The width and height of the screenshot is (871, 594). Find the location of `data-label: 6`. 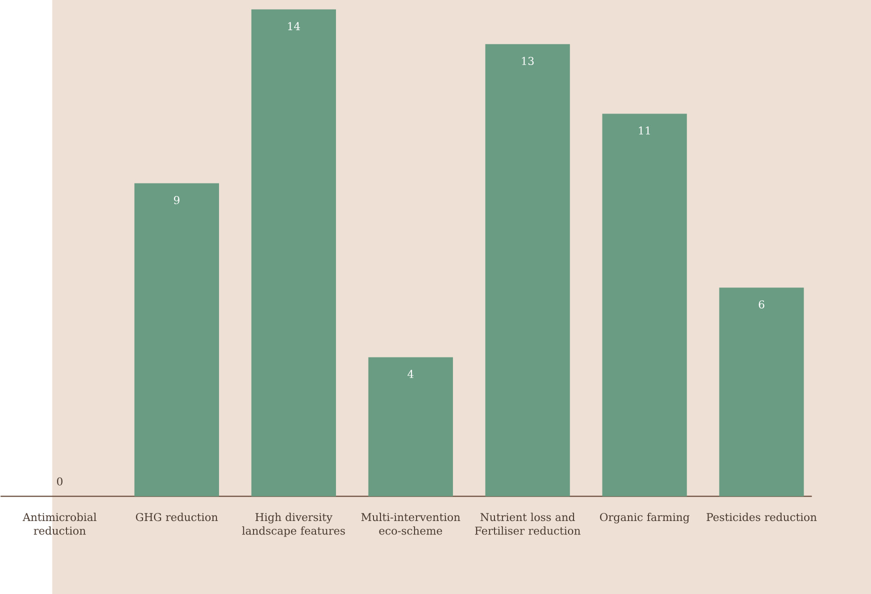

data-label: 6 is located at coordinates (761, 304).